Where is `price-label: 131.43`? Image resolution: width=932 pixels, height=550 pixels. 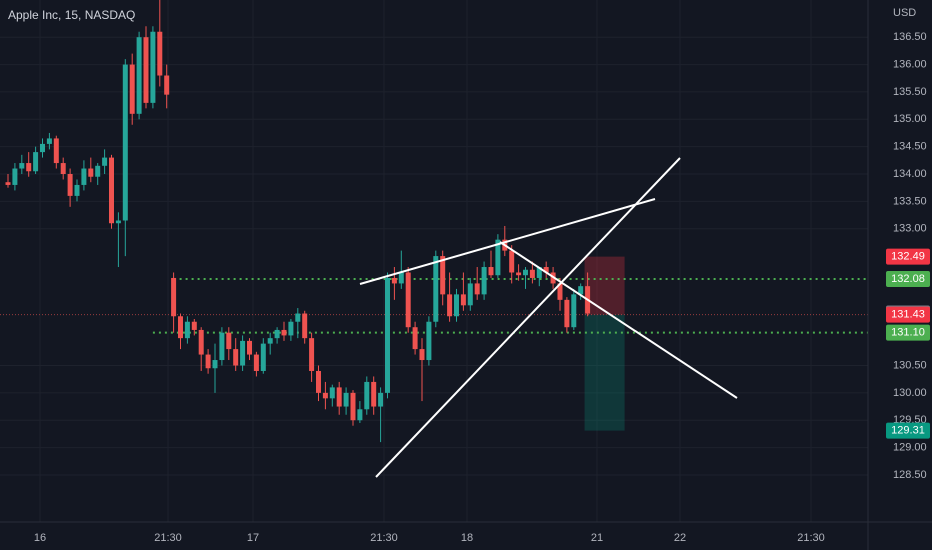 price-label: 131.43 is located at coordinates (908, 315).